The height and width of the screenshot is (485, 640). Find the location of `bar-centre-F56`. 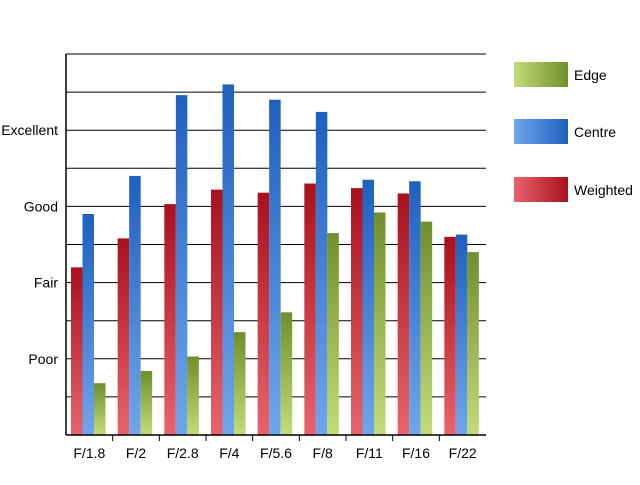

bar-centre-F56 is located at coordinates (275, 267).